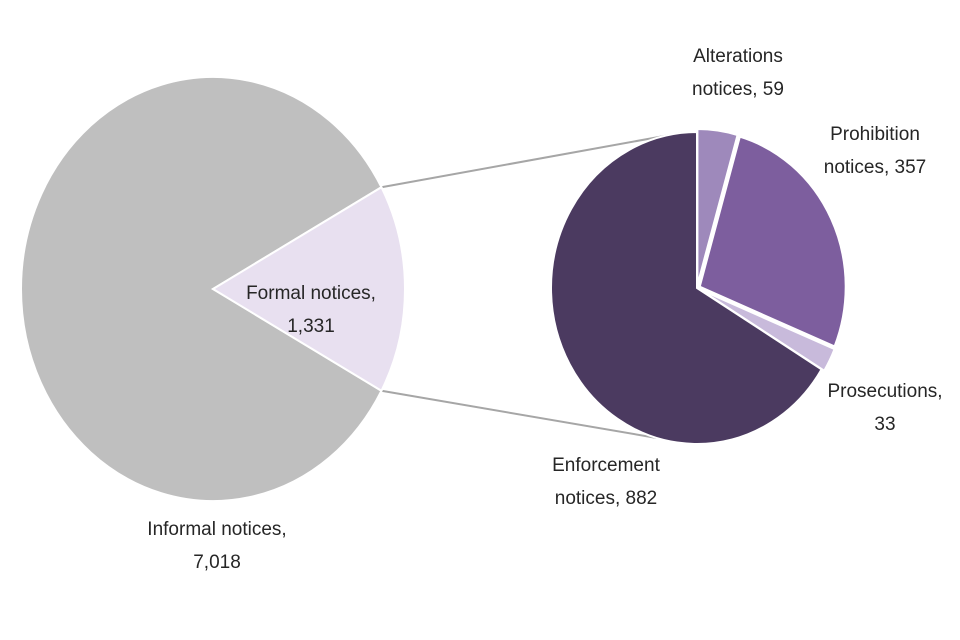  Describe the element at coordinates (772, 241) in the screenshot. I see `slice-prohibition-notices` at that location.